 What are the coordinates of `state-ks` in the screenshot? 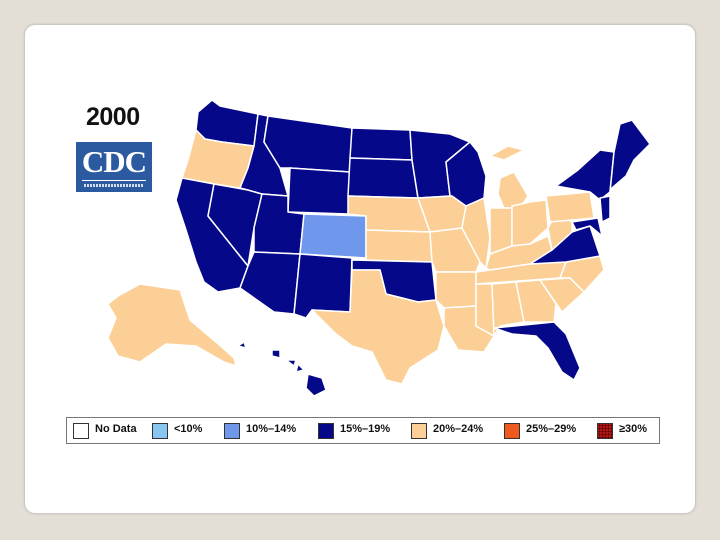 It's located at (399, 246).